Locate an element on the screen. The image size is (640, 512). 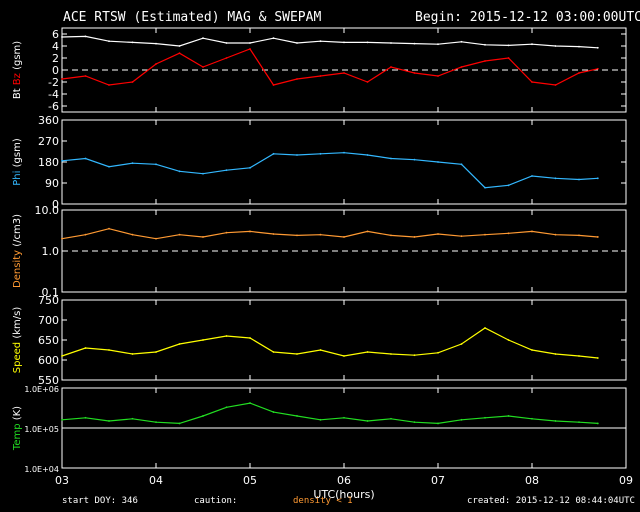
begin-time: Begin: 2015-12-12 03:00:00UTC is located at coordinates (527, 17).